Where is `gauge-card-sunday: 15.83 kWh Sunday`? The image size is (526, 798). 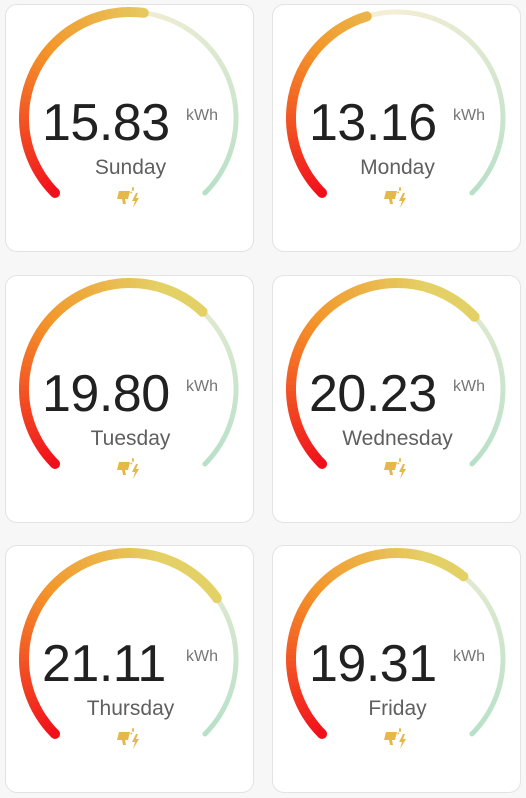 gauge-card-sunday: 15.83 kWh Sunday is located at coordinates (129, 128).